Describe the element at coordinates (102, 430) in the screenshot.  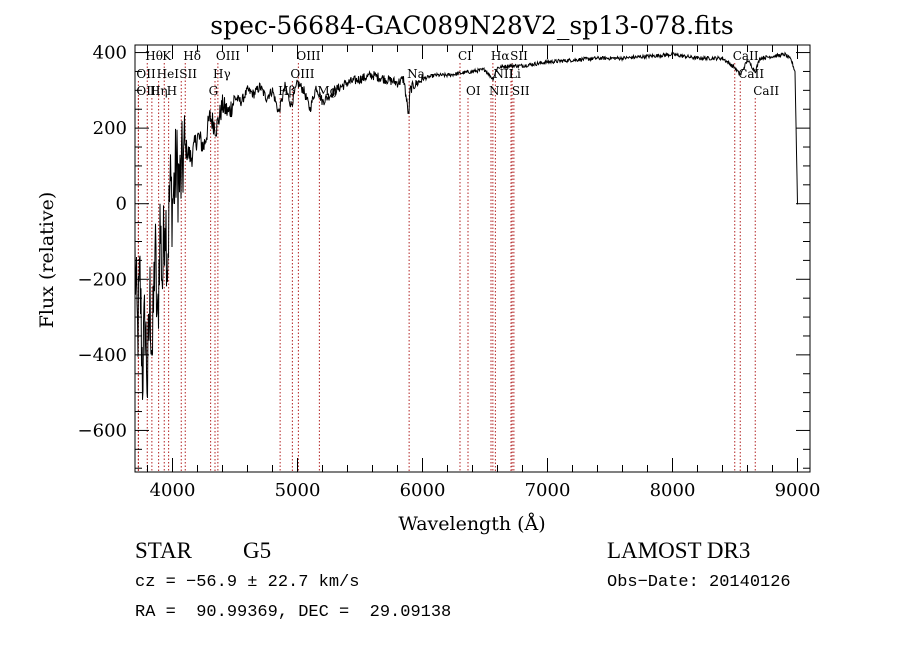
I see `y-tick-label: −600` at that location.